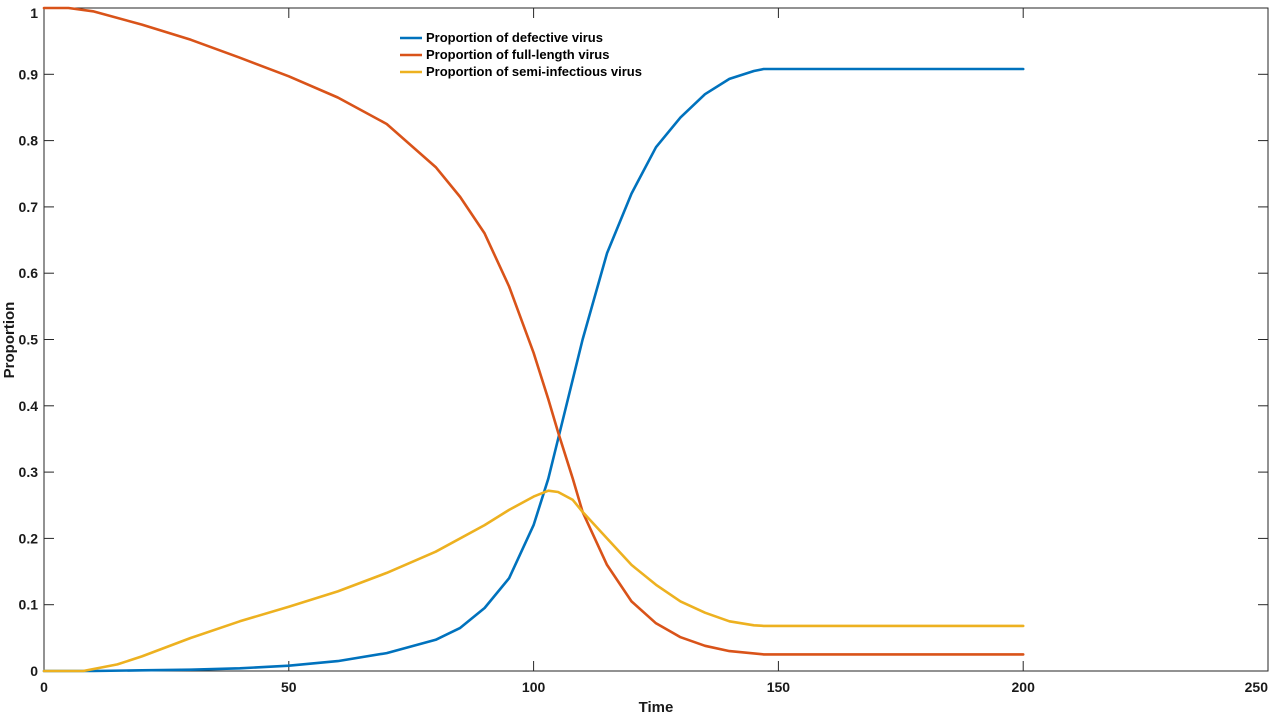 The height and width of the screenshot is (715, 1280). Describe the element at coordinates (534, 687) in the screenshot. I see `x-tick-label: 100` at that location.